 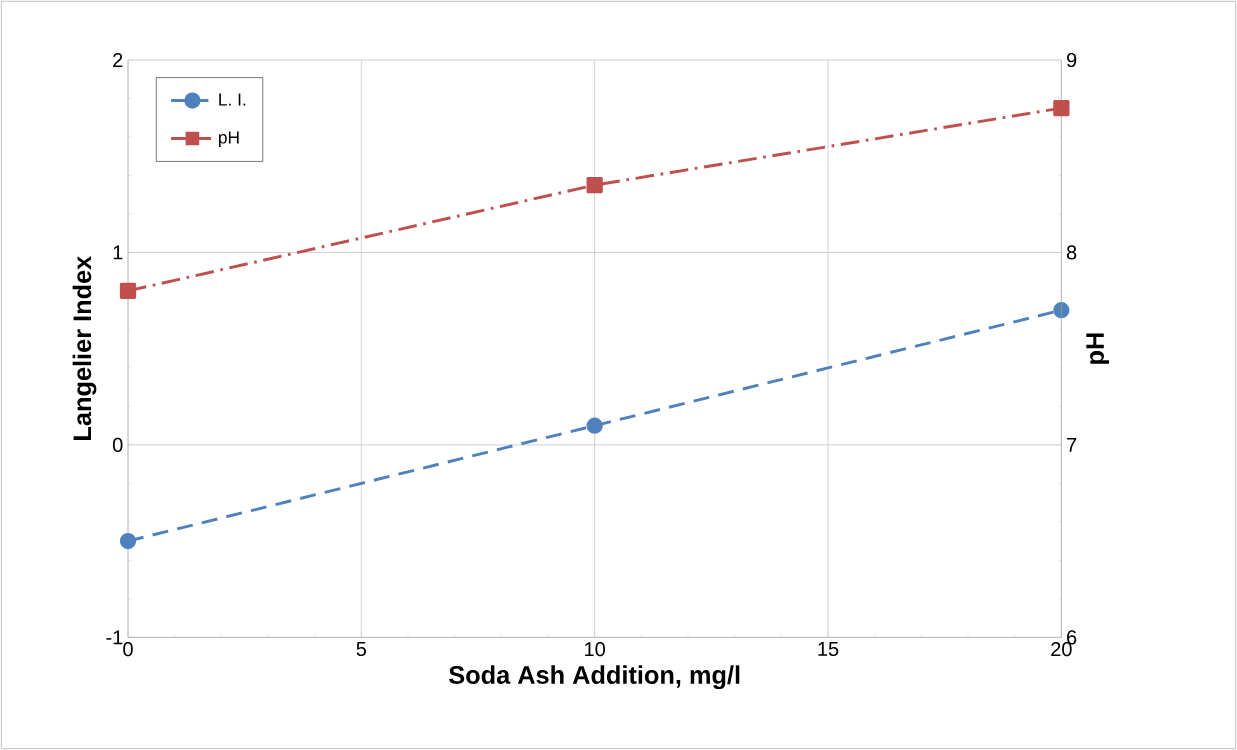 What do you see at coordinates (594, 677) in the screenshot?
I see `x-axis-title: Soda Ash Addition, mg/l` at bounding box center [594, 677].